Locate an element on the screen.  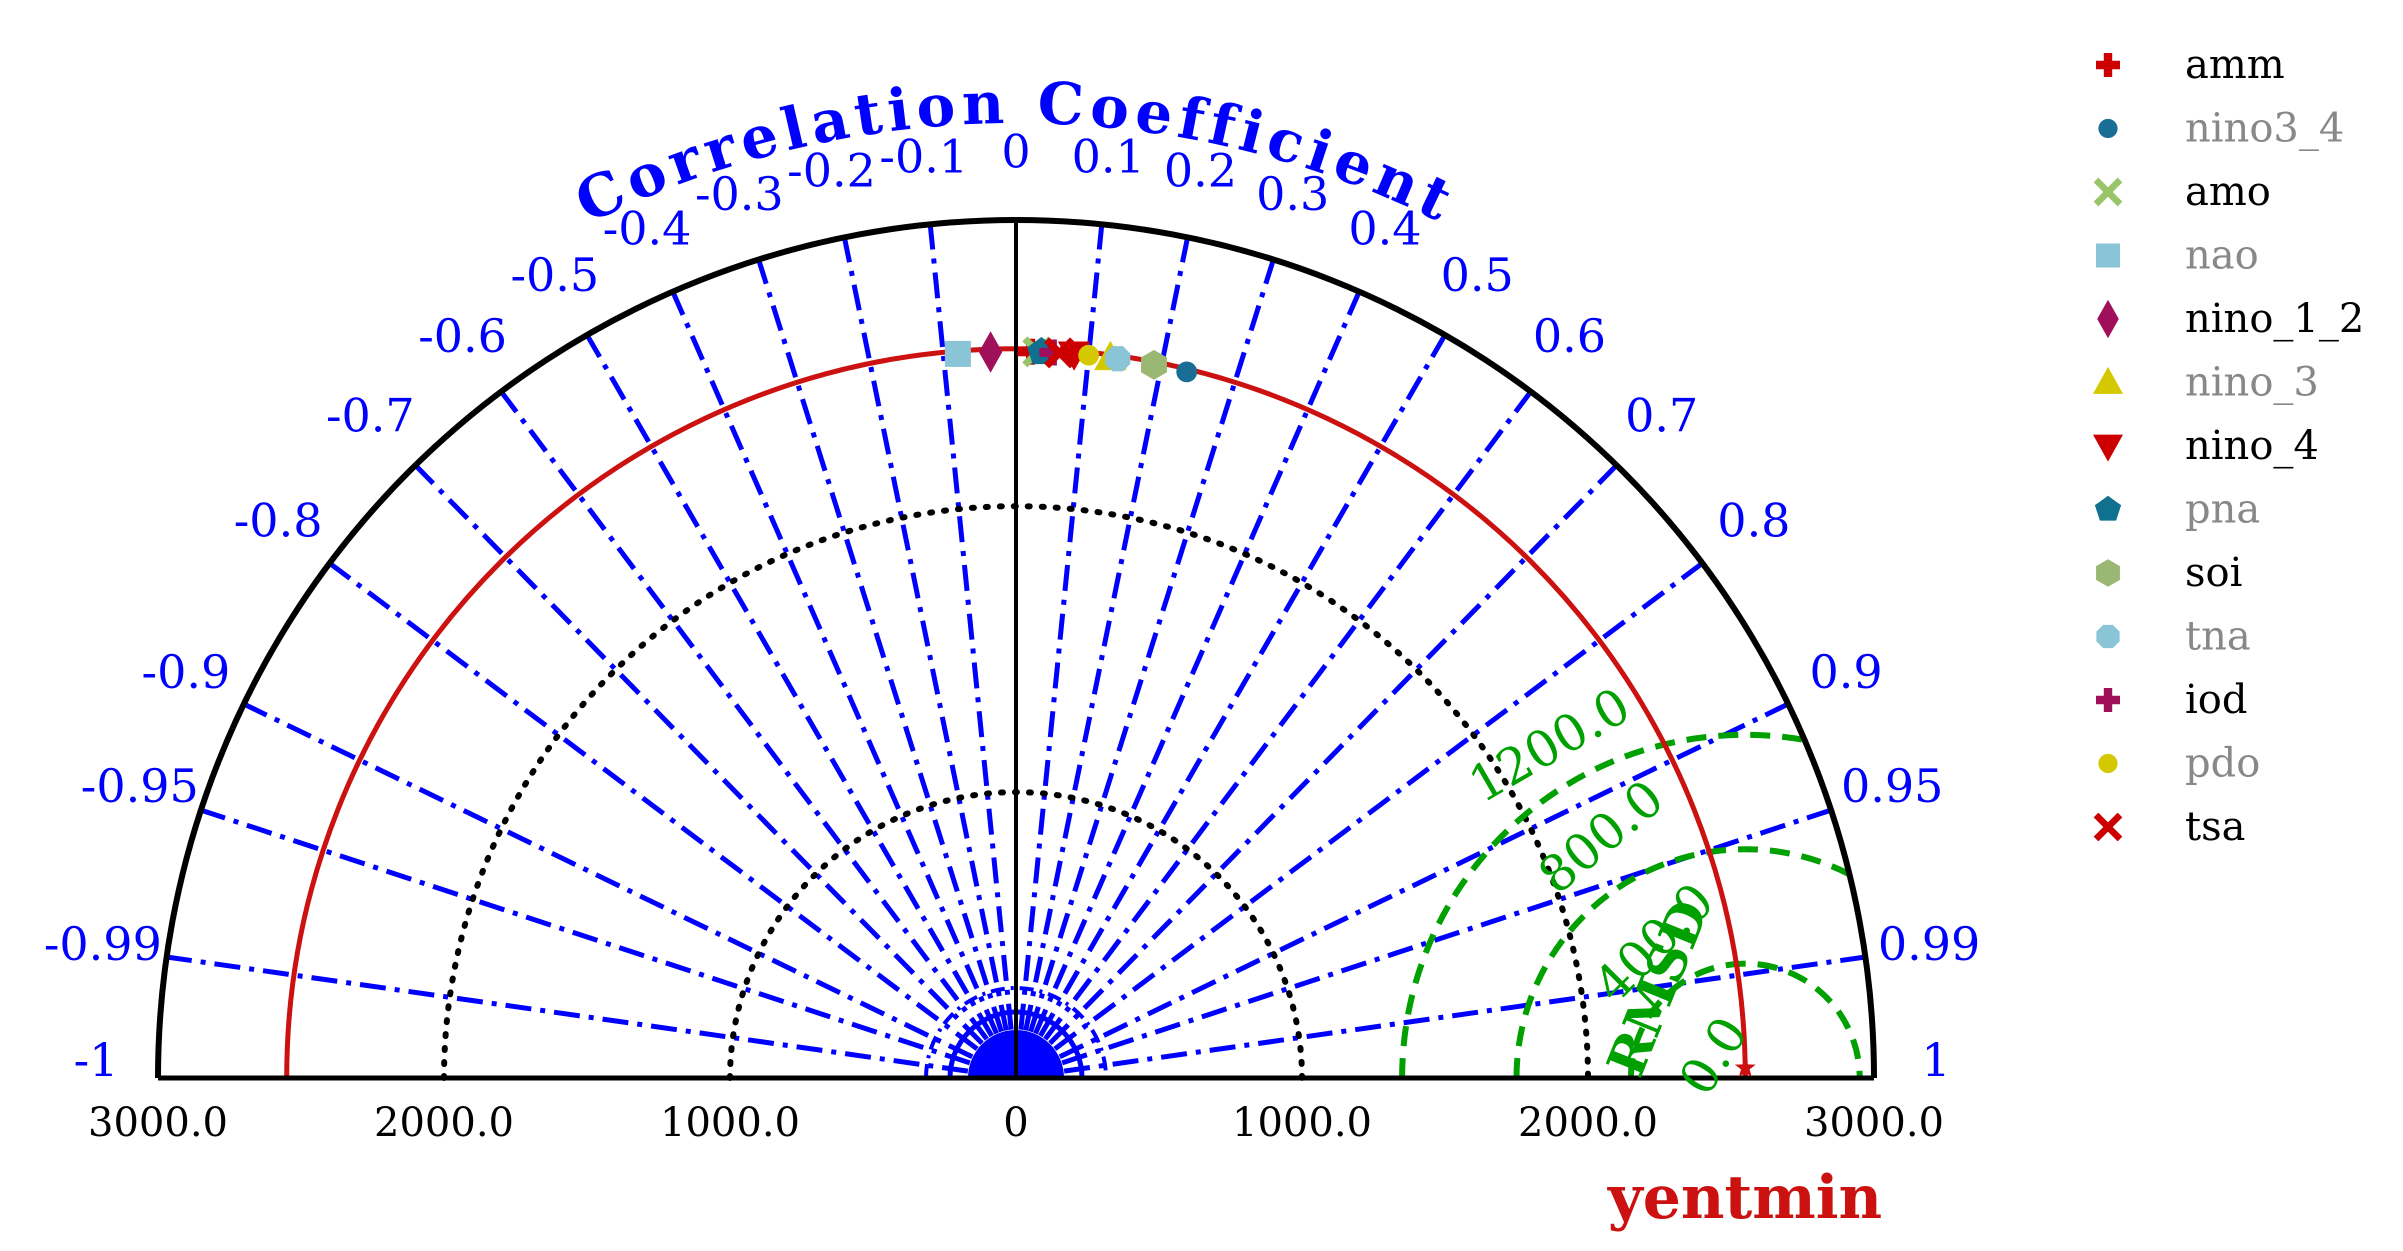
legend-label-amm: amm is located at coordinates (2235, 65).